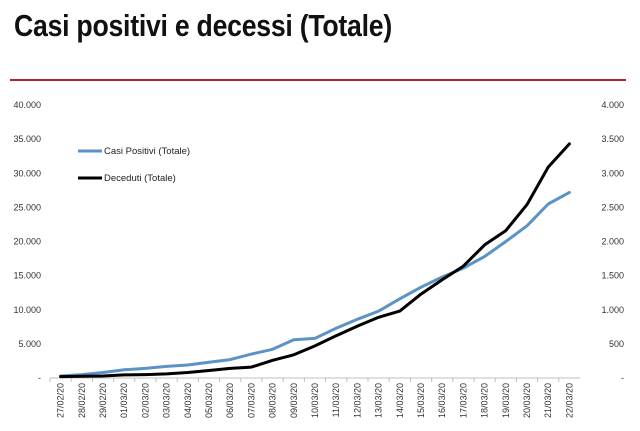  I want to click on y-left-tick-label: 35.000, so click(27, 139).